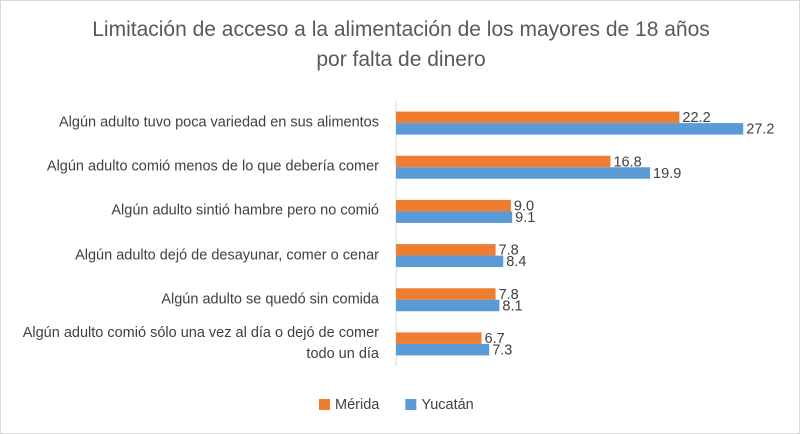 This screenshot has width=800, height=434. What do you see at coordinates (270, 299) in the screenshot?
I see `category-label: Algún adulto se quedó sin comida` at bounding box center [270, 299].